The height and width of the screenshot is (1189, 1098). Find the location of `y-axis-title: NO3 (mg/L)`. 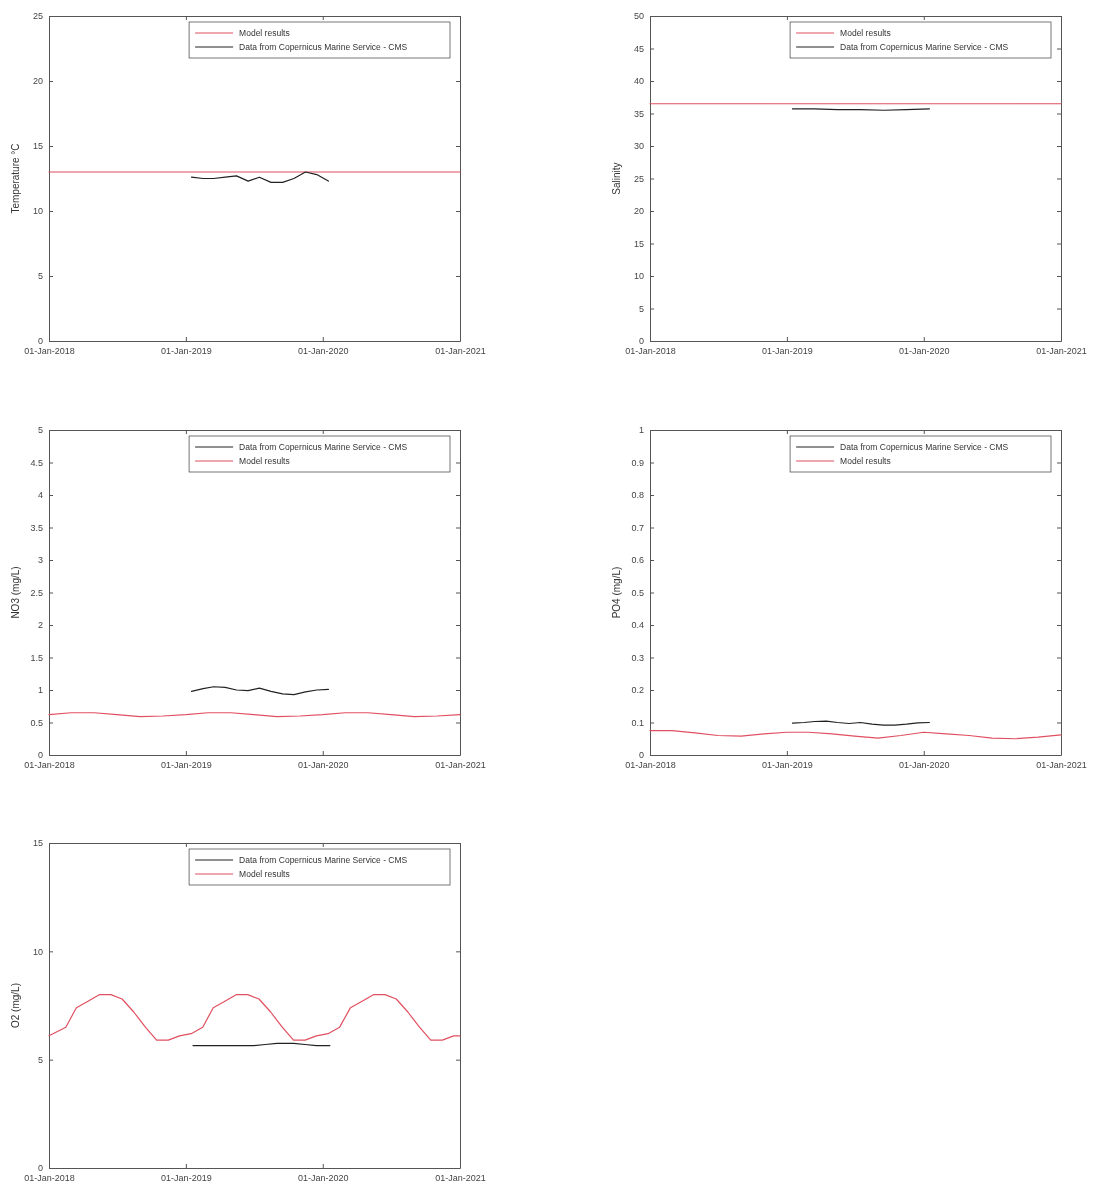

y-axis-title: NO3 (mg/L) is located at coordinates (15, 592).